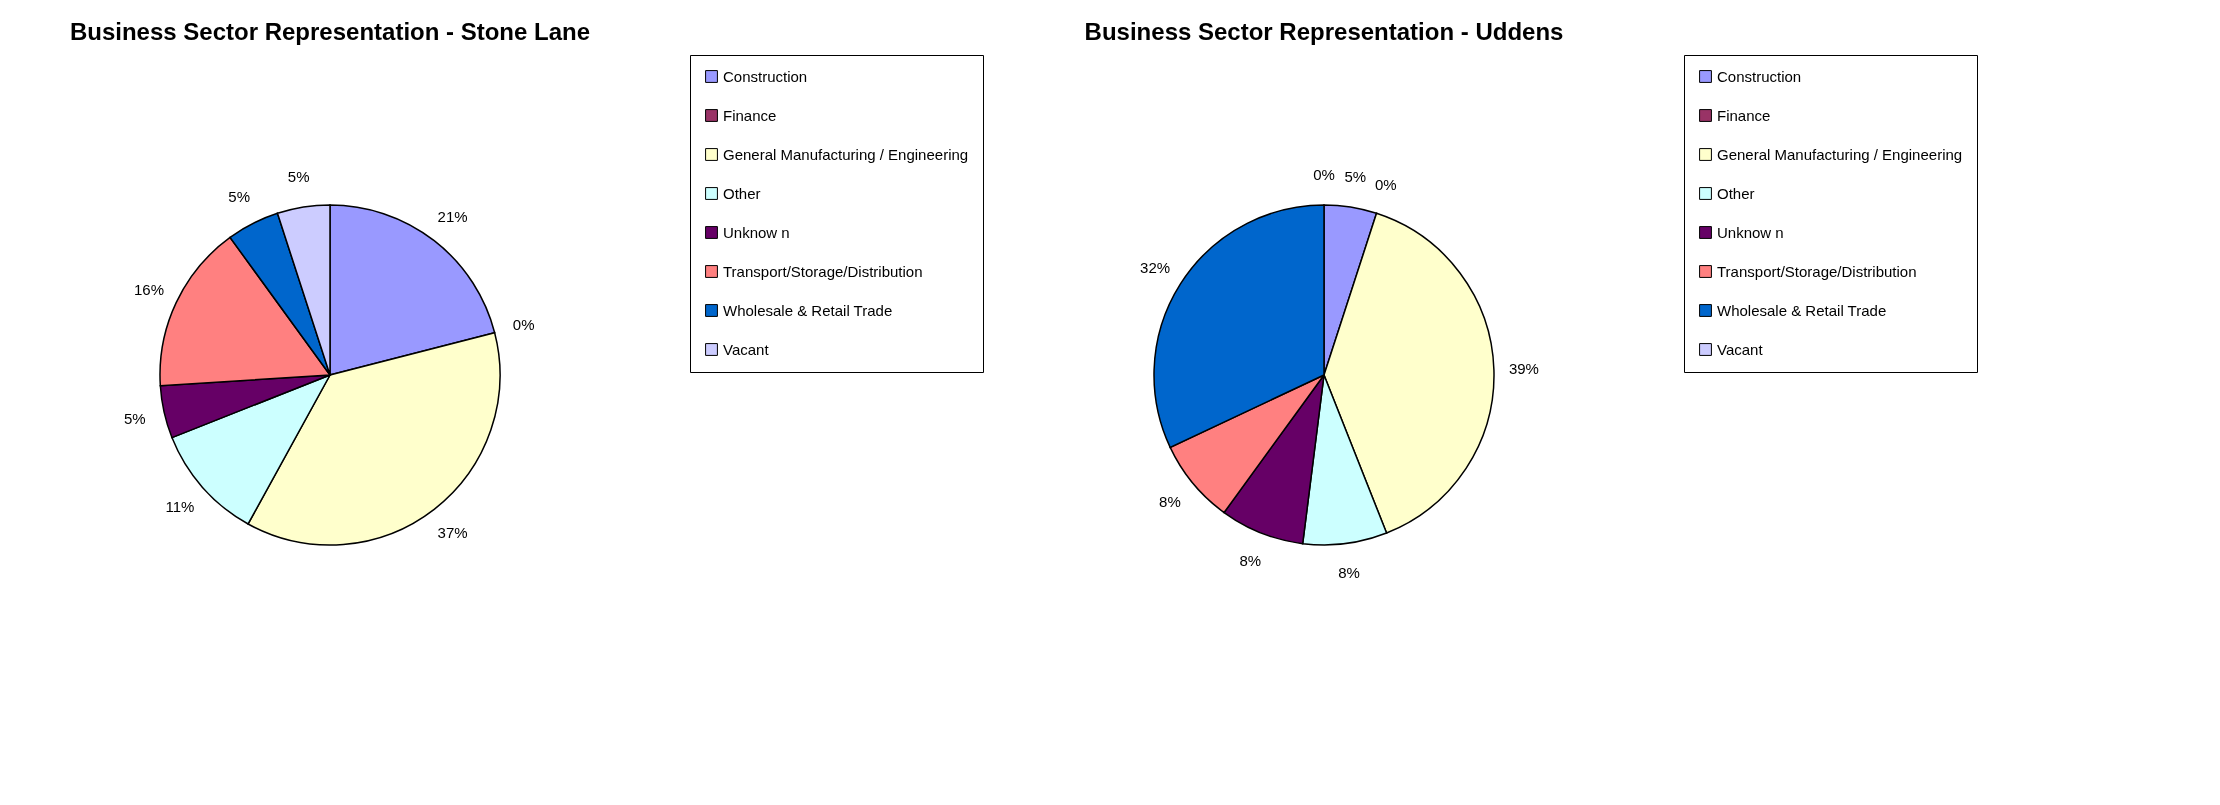 This screenshot has height=805, width=2220. What do you see at coordinates (1155, 267) in the screenshot?
I see `data-label: 32%` at bounding box center [1155, 267].